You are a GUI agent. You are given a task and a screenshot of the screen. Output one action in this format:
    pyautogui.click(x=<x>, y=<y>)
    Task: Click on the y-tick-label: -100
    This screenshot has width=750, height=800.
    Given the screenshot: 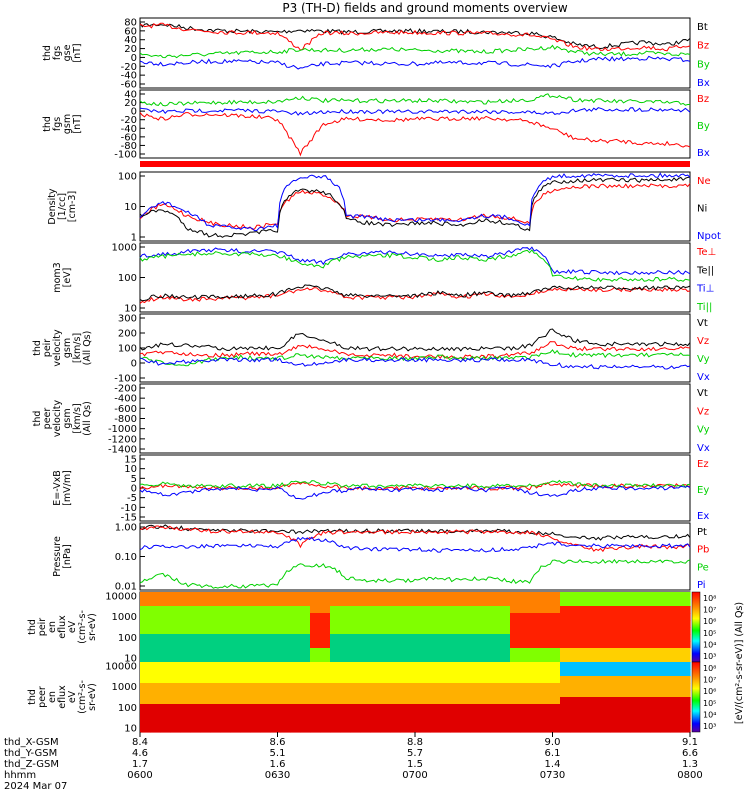 What is the action you would take?
    pyautogui.click(x=125, y=379)
    